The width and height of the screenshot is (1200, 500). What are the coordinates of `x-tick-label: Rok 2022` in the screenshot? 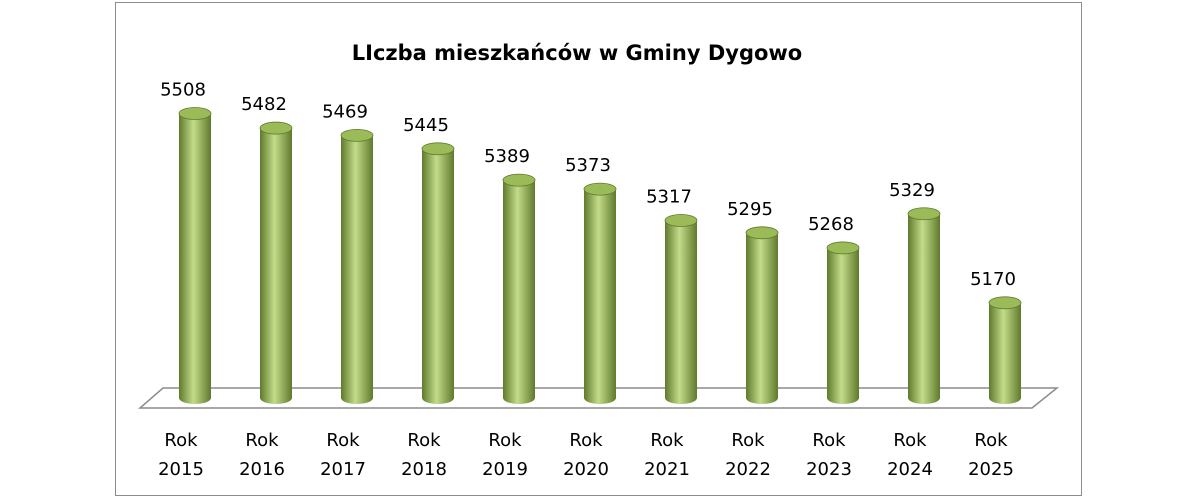 It's located at (748, 455).